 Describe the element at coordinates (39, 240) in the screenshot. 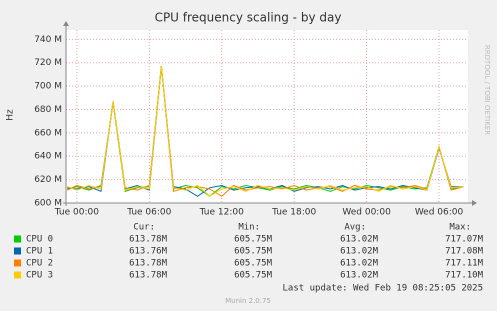

I see `legend-label: CPU 0` at that location.